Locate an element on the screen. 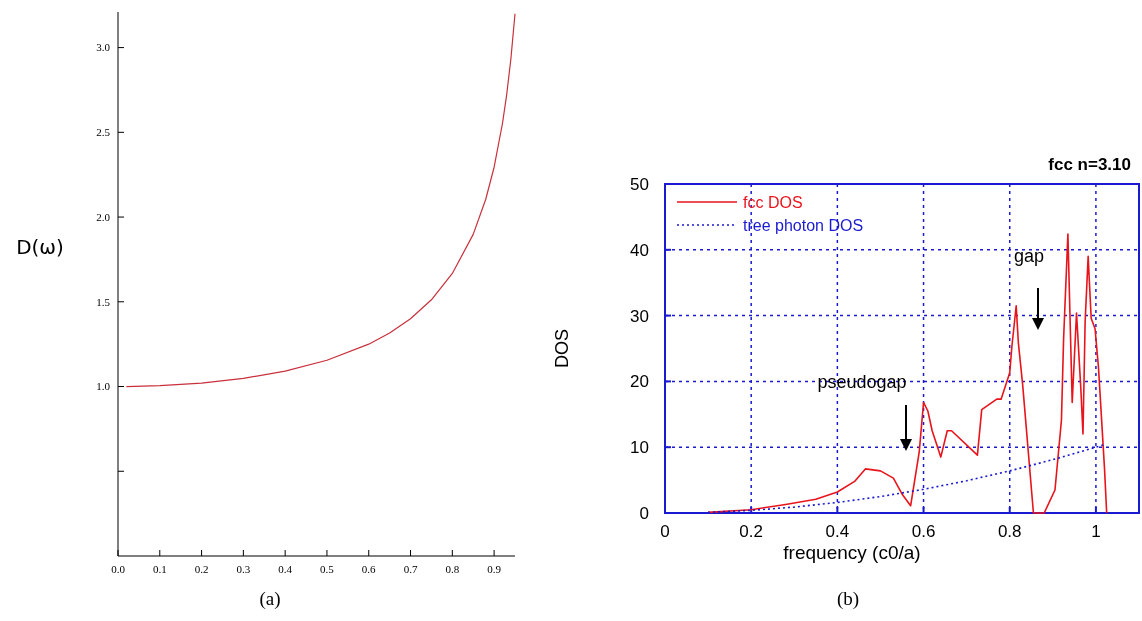 This screenshot has height=621, width=1142. x-tick-label: 0.3 is located at coordinates (243, 569).